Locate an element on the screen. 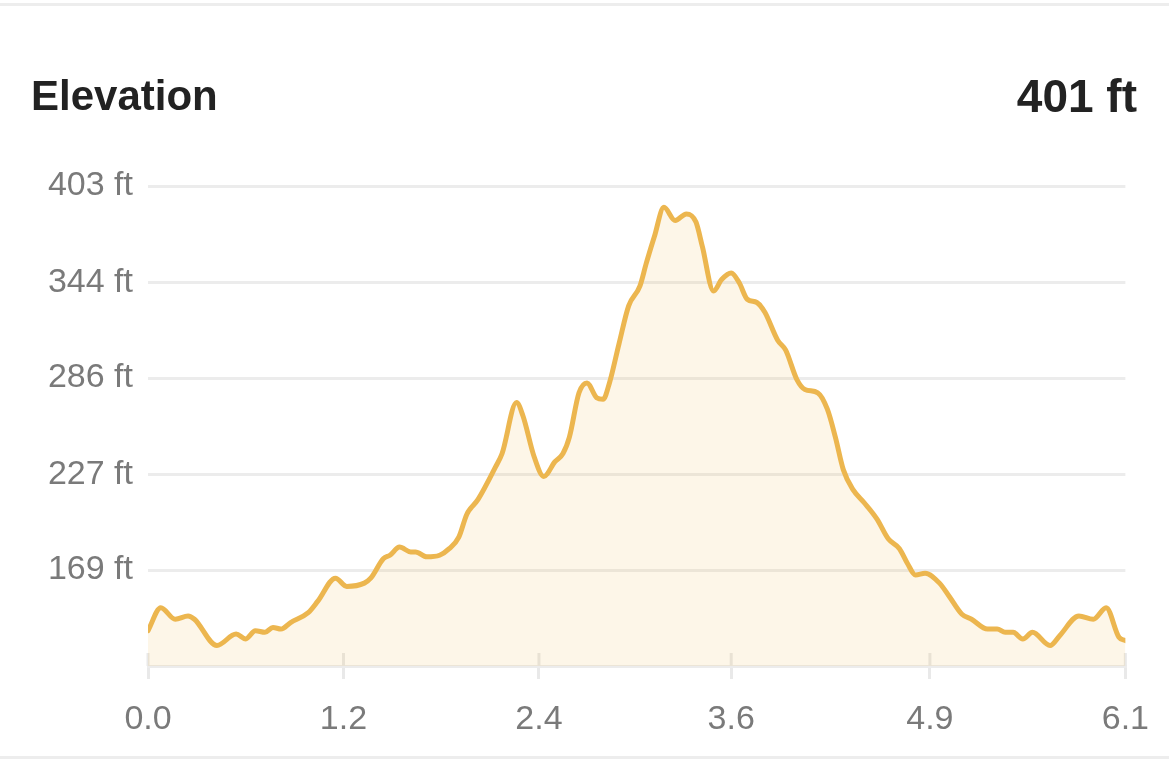  x-tick-label: 3.6 is located at coordinates (731, 716).